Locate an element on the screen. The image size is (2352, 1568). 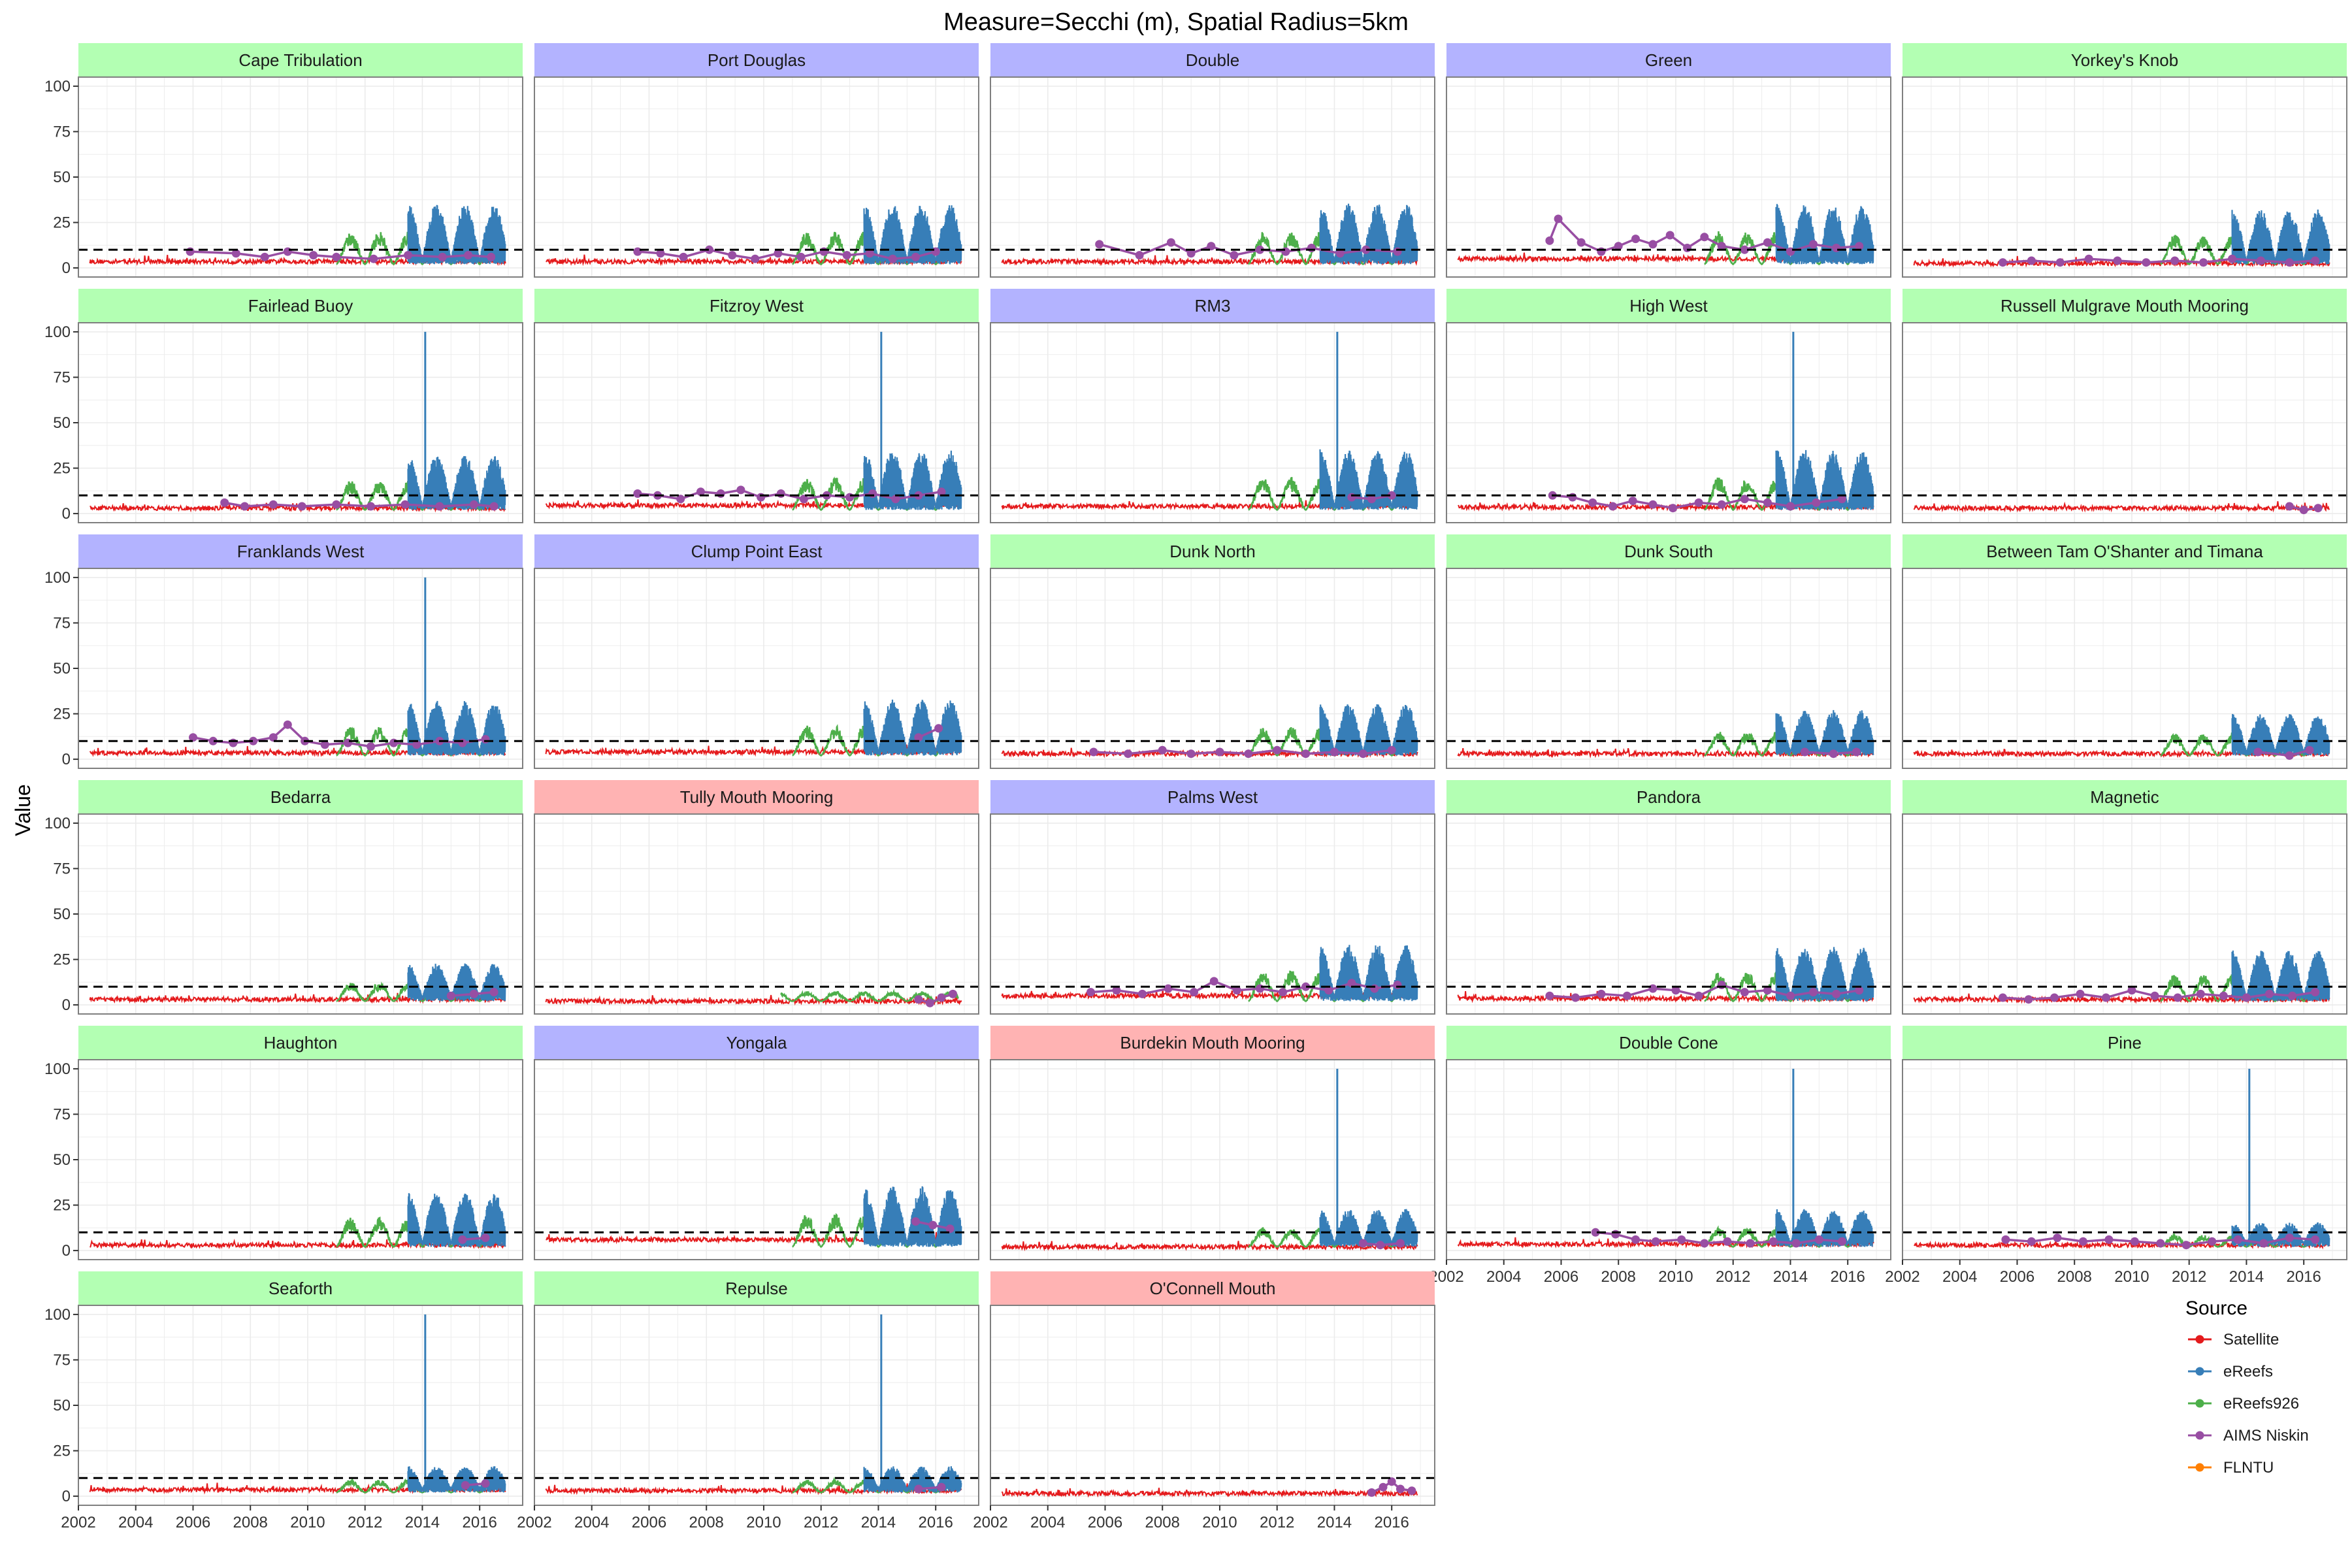
facet-panel: Fitzroy West is located at coordinates (756, 406).